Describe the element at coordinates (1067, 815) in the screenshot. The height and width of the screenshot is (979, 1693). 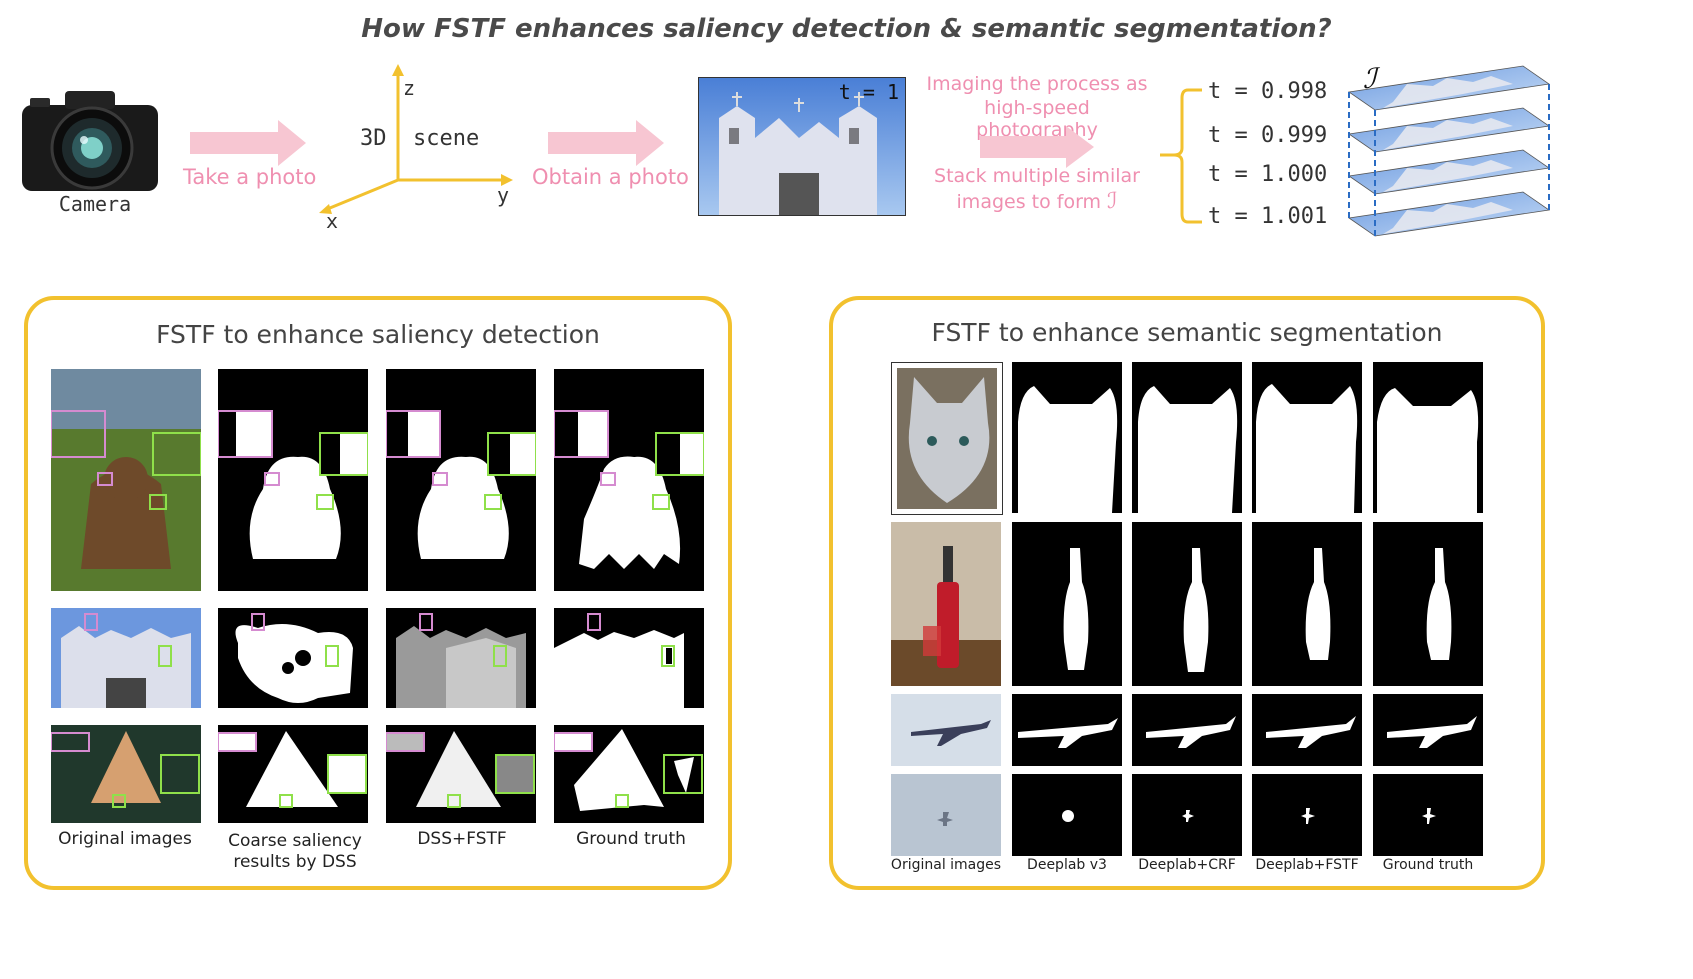
I see `small-plane-deeplab-mask` at that location.